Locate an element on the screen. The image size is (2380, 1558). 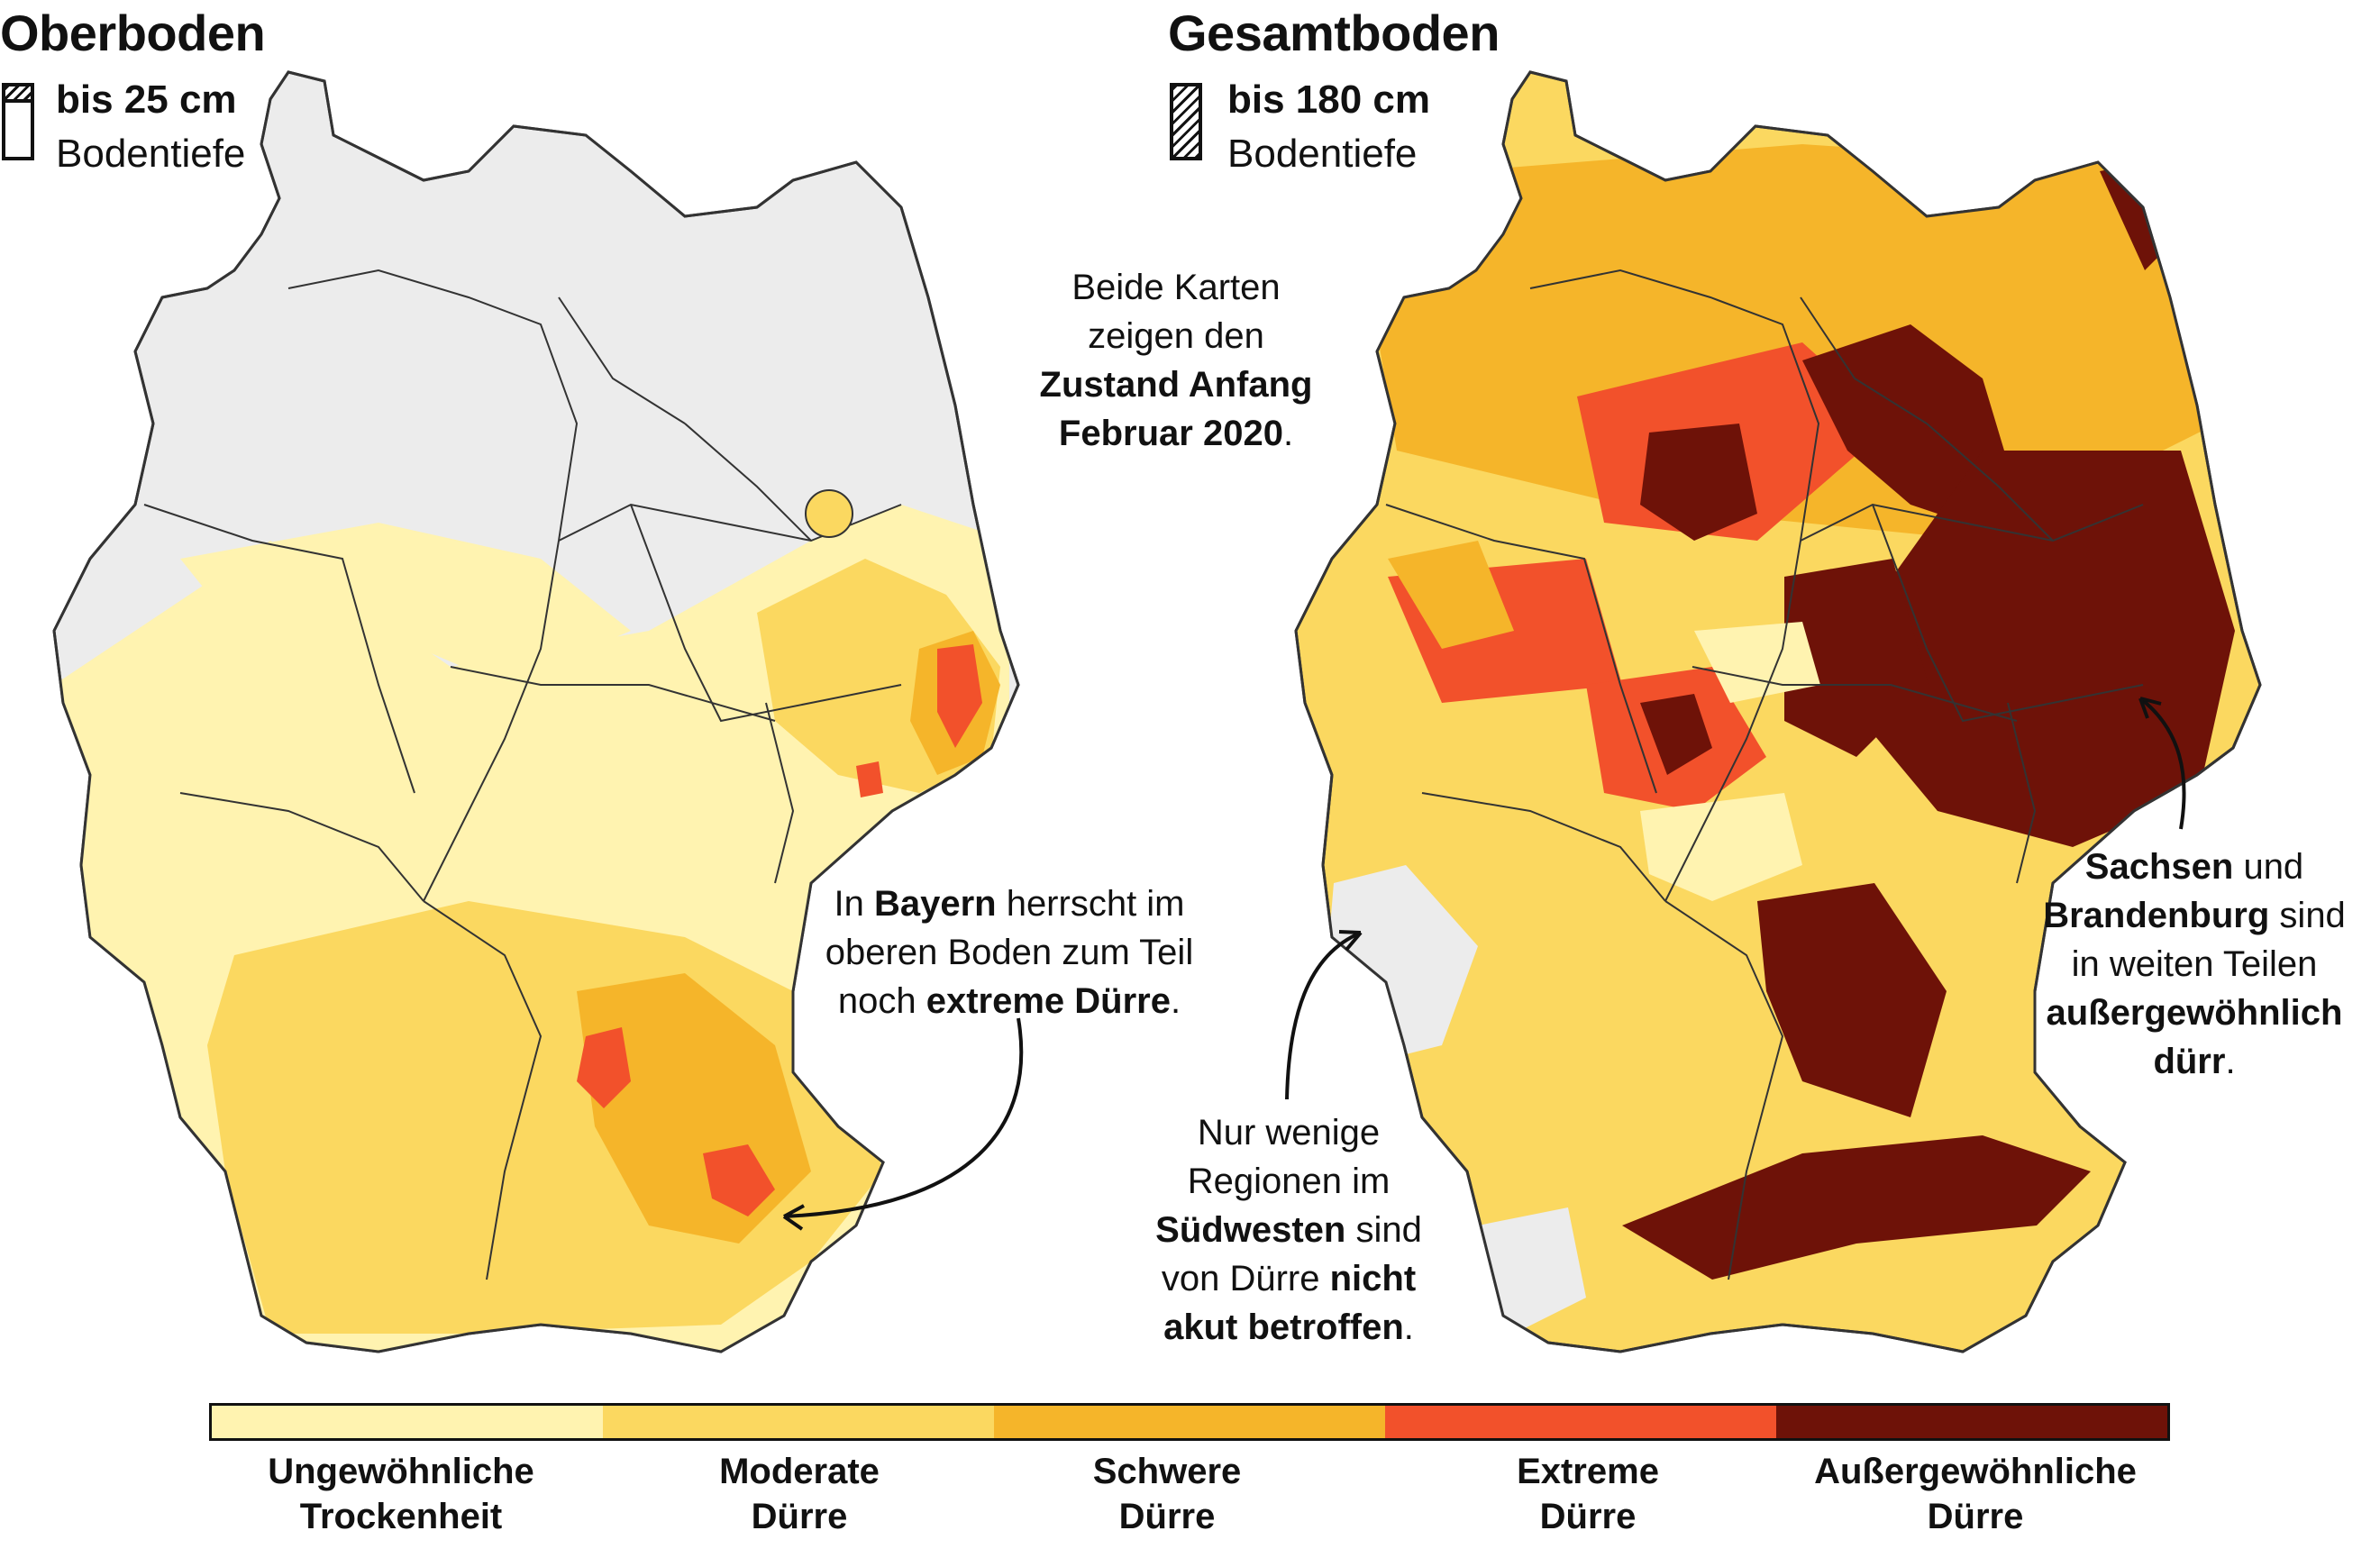
left-depth-value: bis 25 cm is located at coordinates (146, 100).